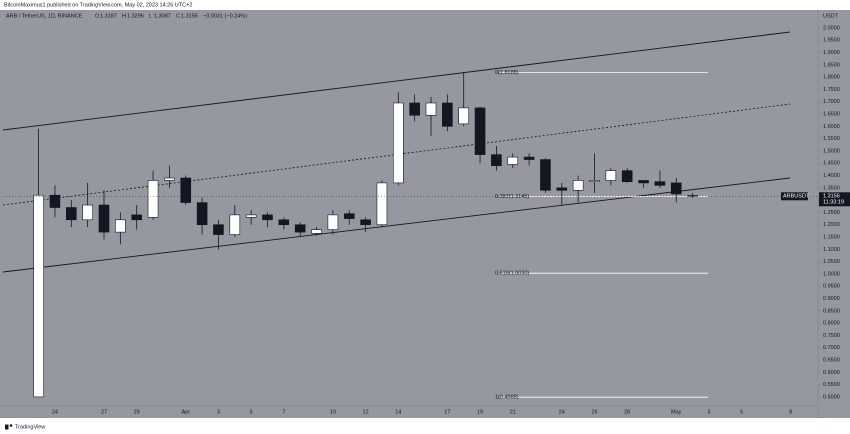 This screenshot has height=434, width=850. What do you see at coordinates (512, 274) in the screenshot?
I see `fib-level-label: 0.618(1.0030)` at bounding box center [512, 274].